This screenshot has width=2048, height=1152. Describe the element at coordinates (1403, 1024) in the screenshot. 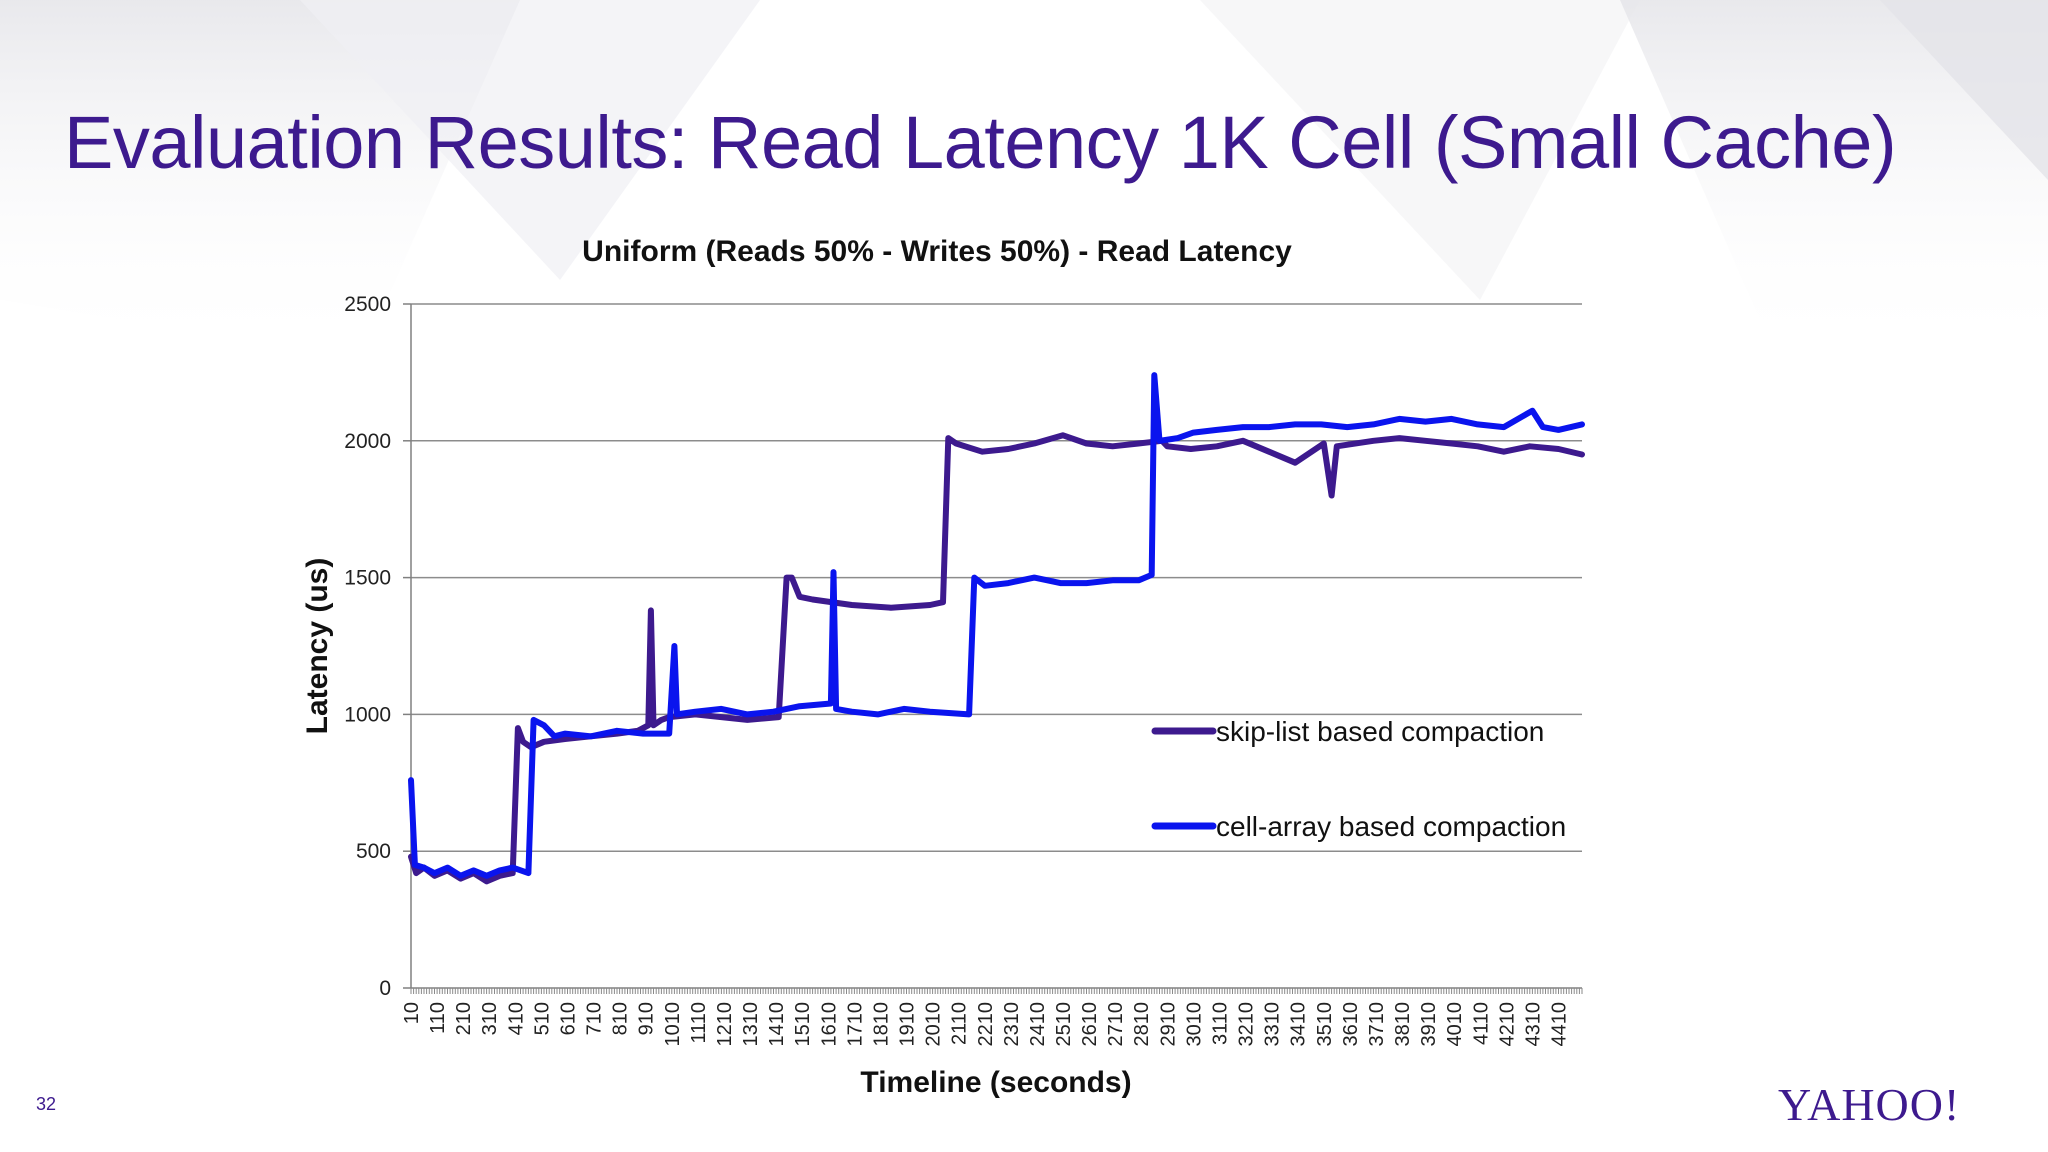

I see `x-tick-label: 3810` at that location.